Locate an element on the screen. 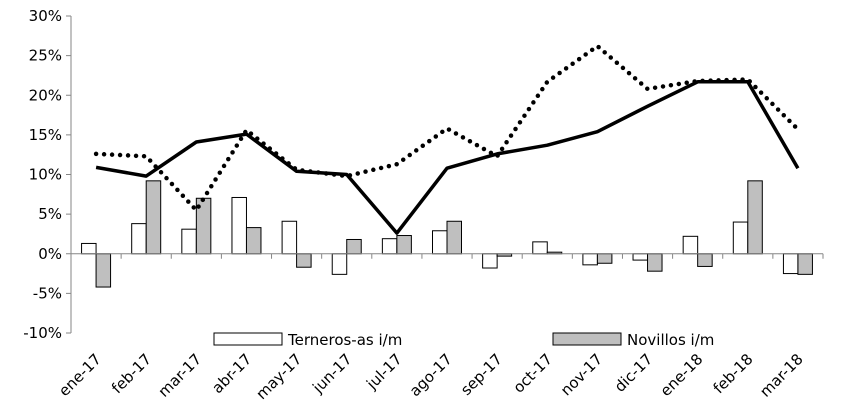 The width and height of the screenshot is (845, 406). y-tick-label: 10% is located at coordinates (45, 175).